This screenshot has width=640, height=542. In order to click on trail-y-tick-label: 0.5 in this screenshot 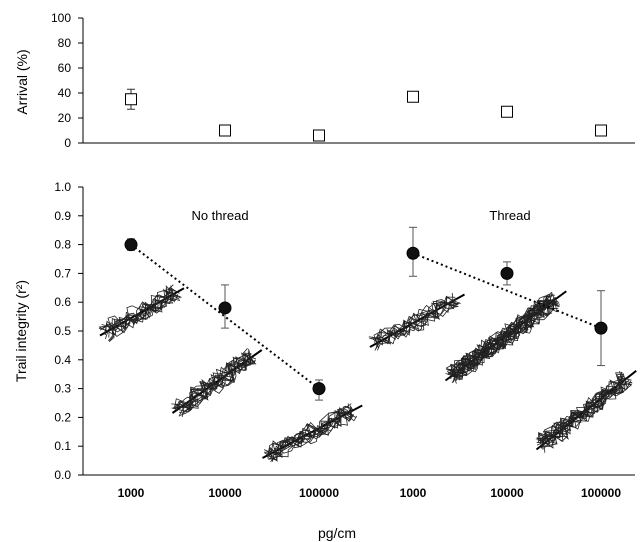, I will do `click(62, 331)`.